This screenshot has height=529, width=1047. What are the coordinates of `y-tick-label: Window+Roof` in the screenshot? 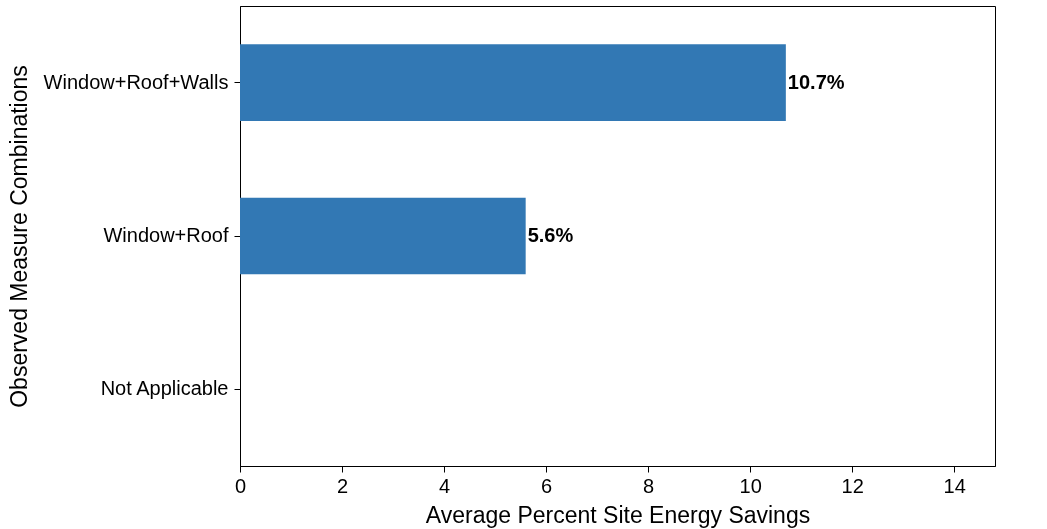 It's located at (166, 235).